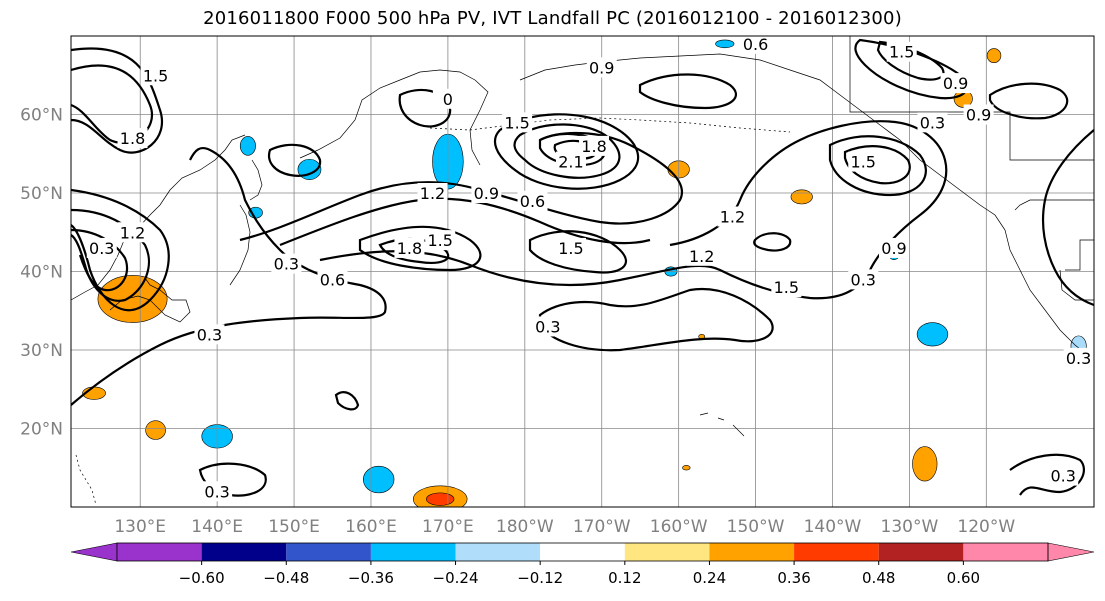  Describe the element at coordinates (1054, 205) in the screenshot. I see `us-canada-border` at that location.